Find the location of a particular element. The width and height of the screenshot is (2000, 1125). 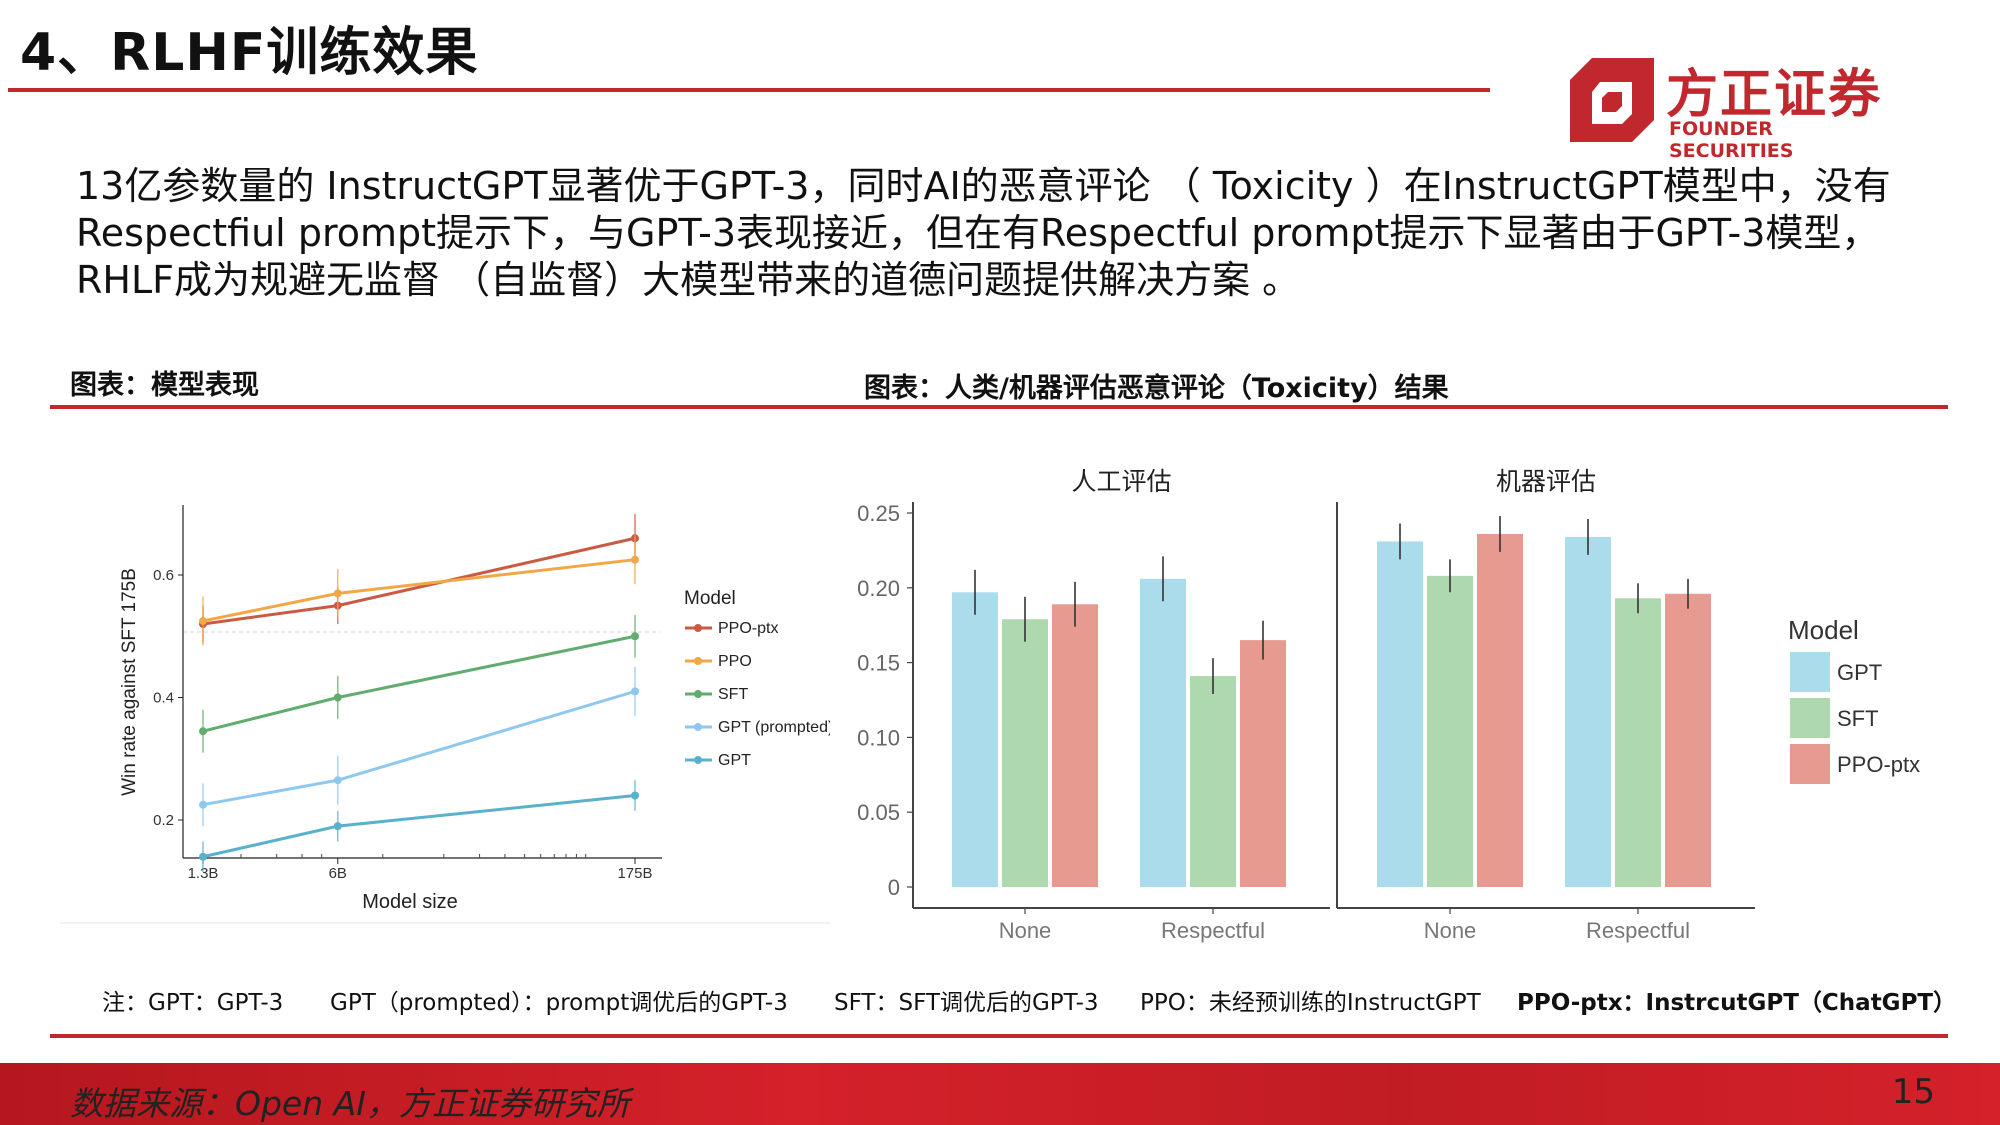

x-axis-label: Model size is located at coordinates (410, 902).